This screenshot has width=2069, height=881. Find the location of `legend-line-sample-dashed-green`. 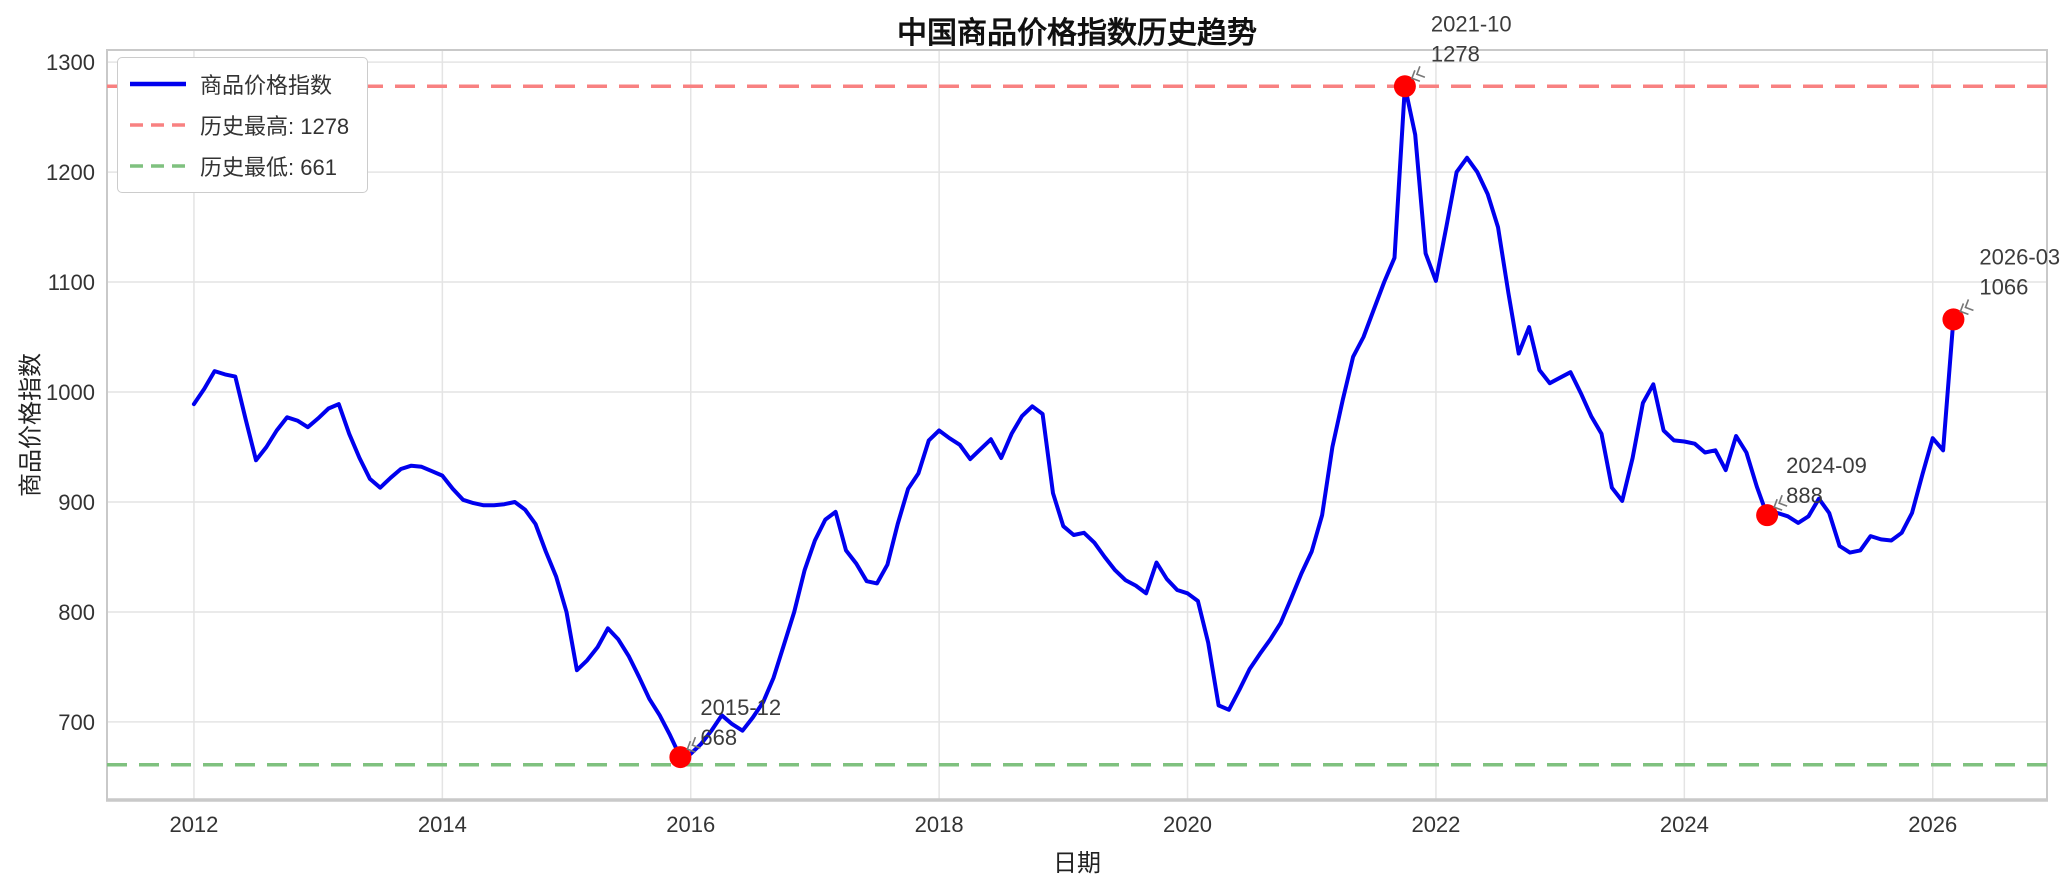

legend-line-sample-dashed-green is located at coordinates (158, 166).